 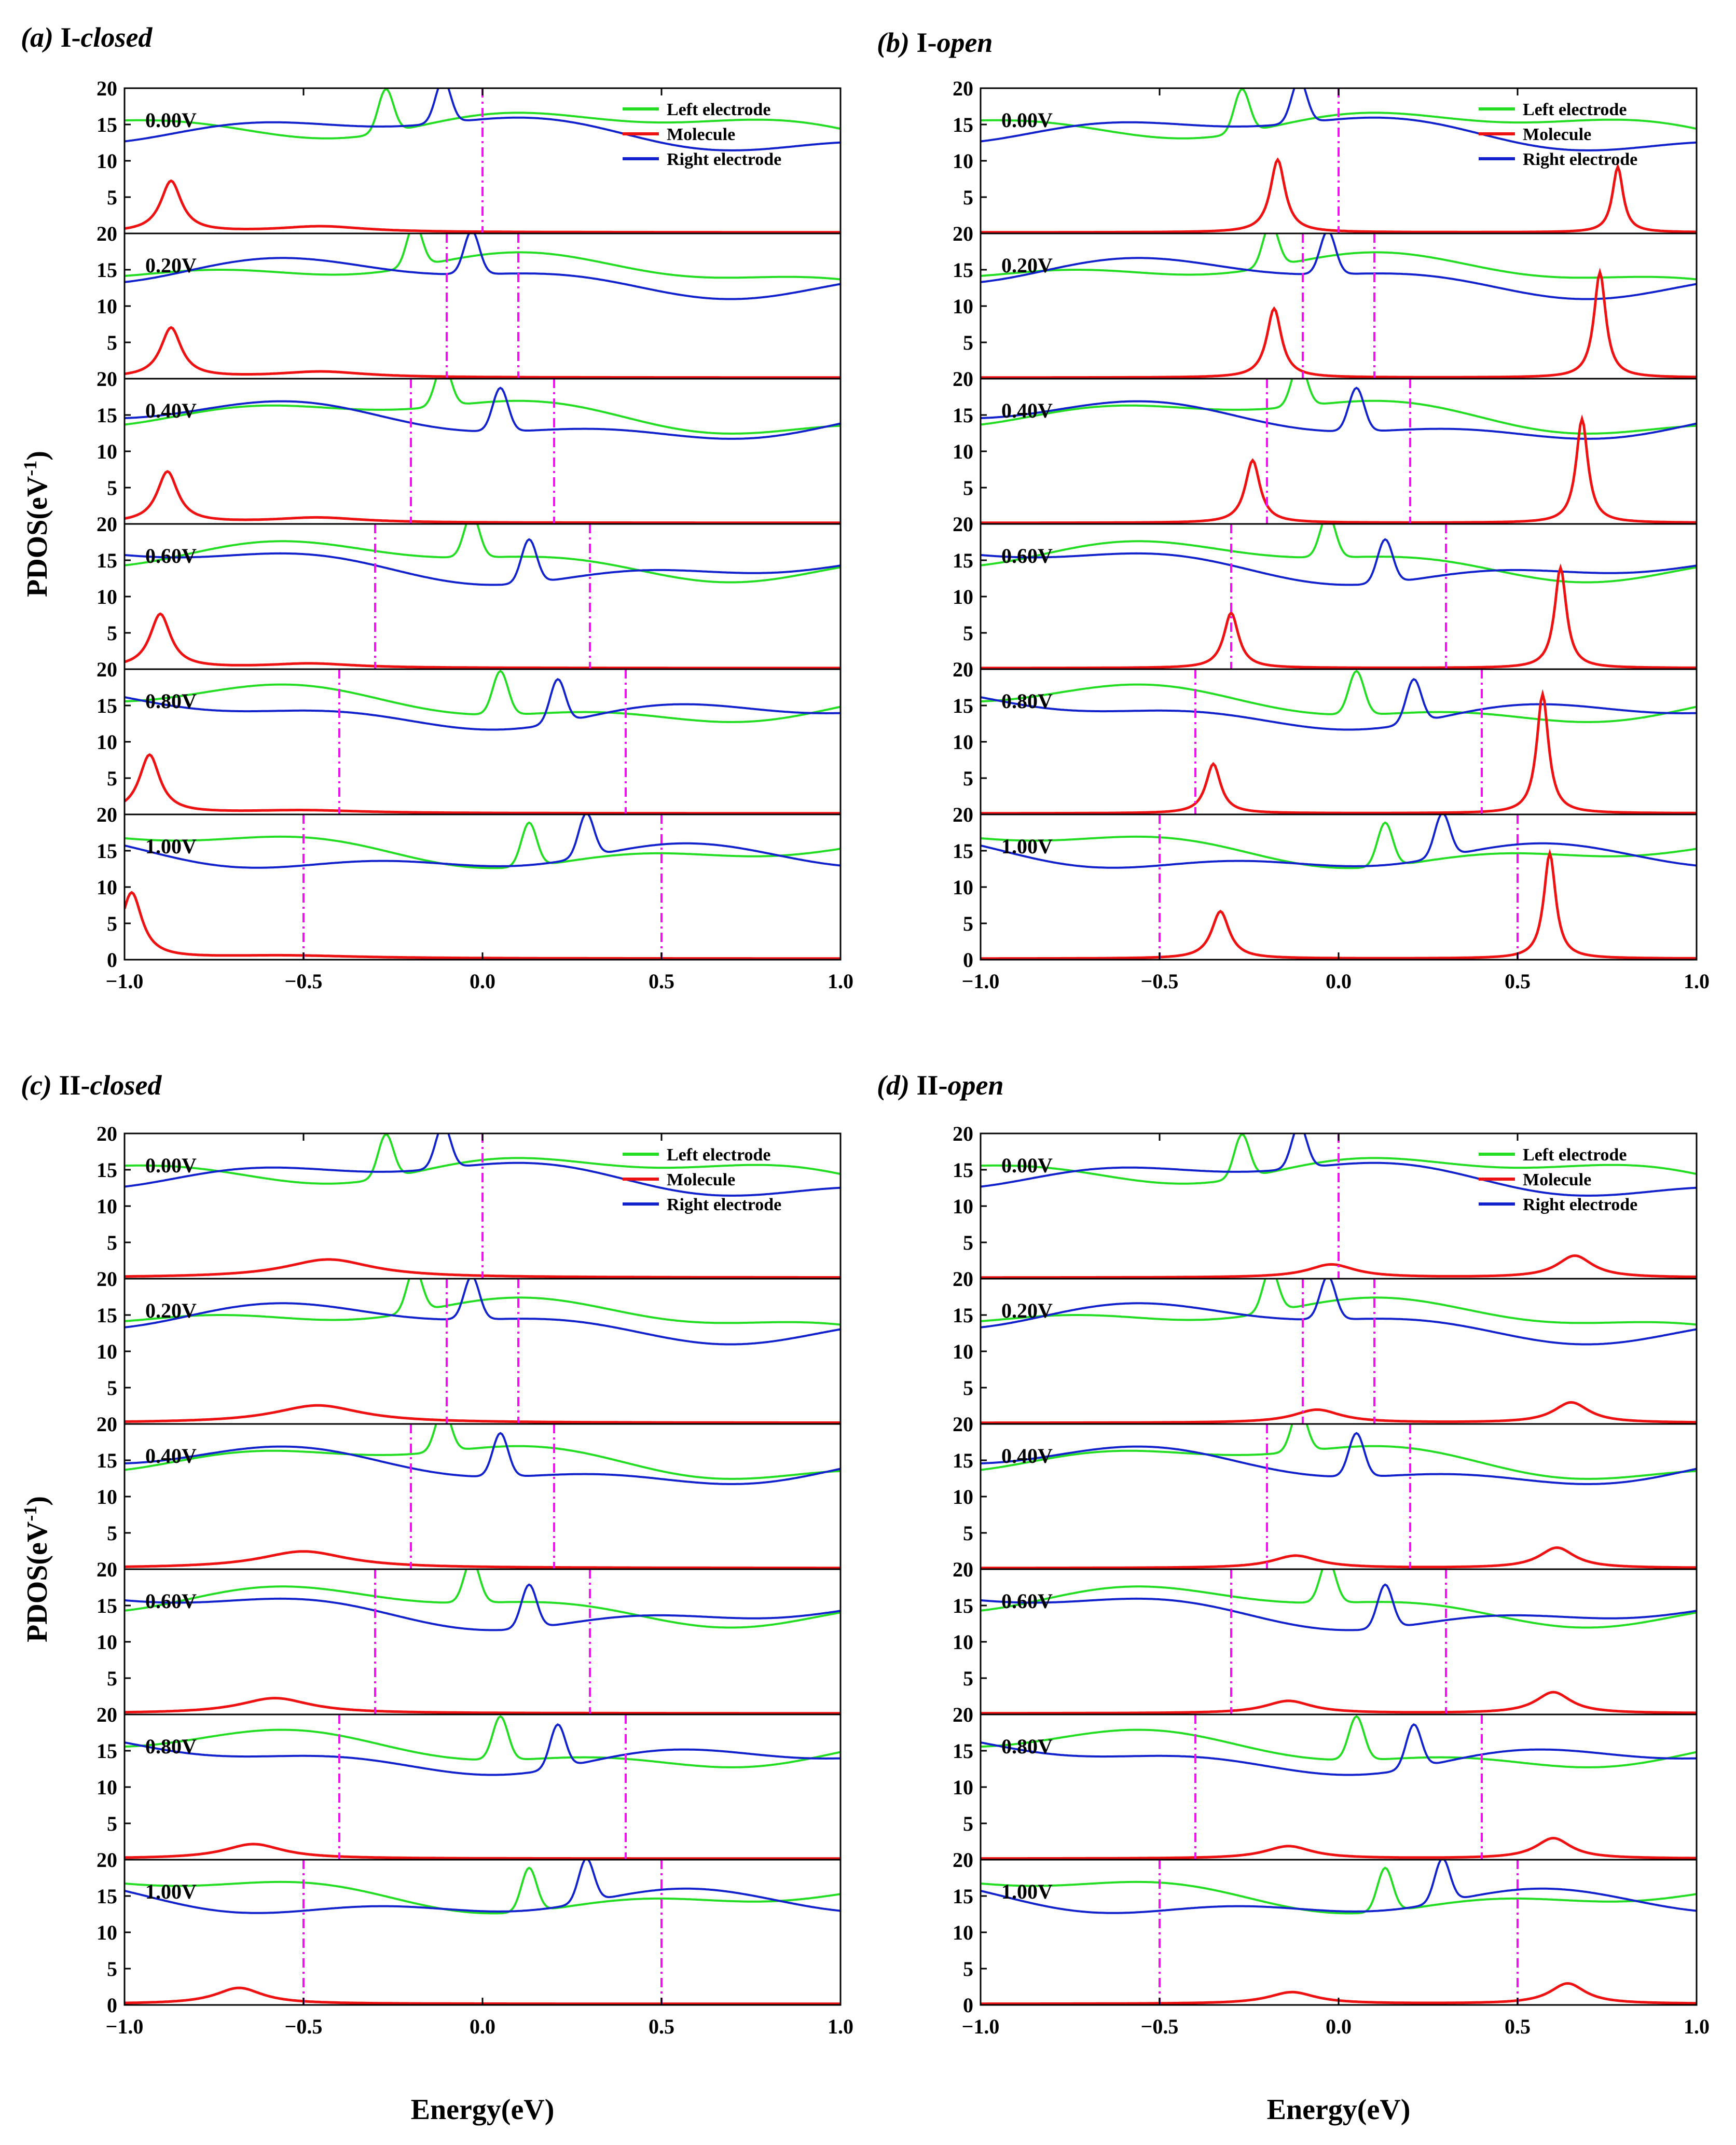 I want to click on x-tick-label: 0.5, so click(x=662, y=981).